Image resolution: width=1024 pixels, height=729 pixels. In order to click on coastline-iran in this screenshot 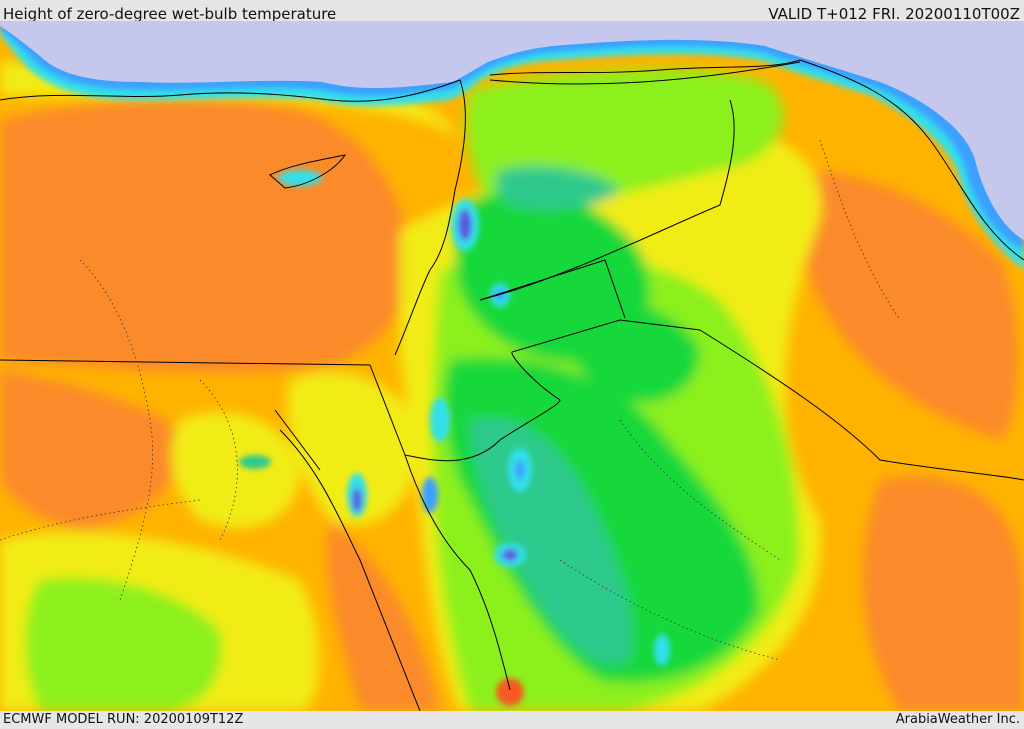, I will do `click(911, 160)`.